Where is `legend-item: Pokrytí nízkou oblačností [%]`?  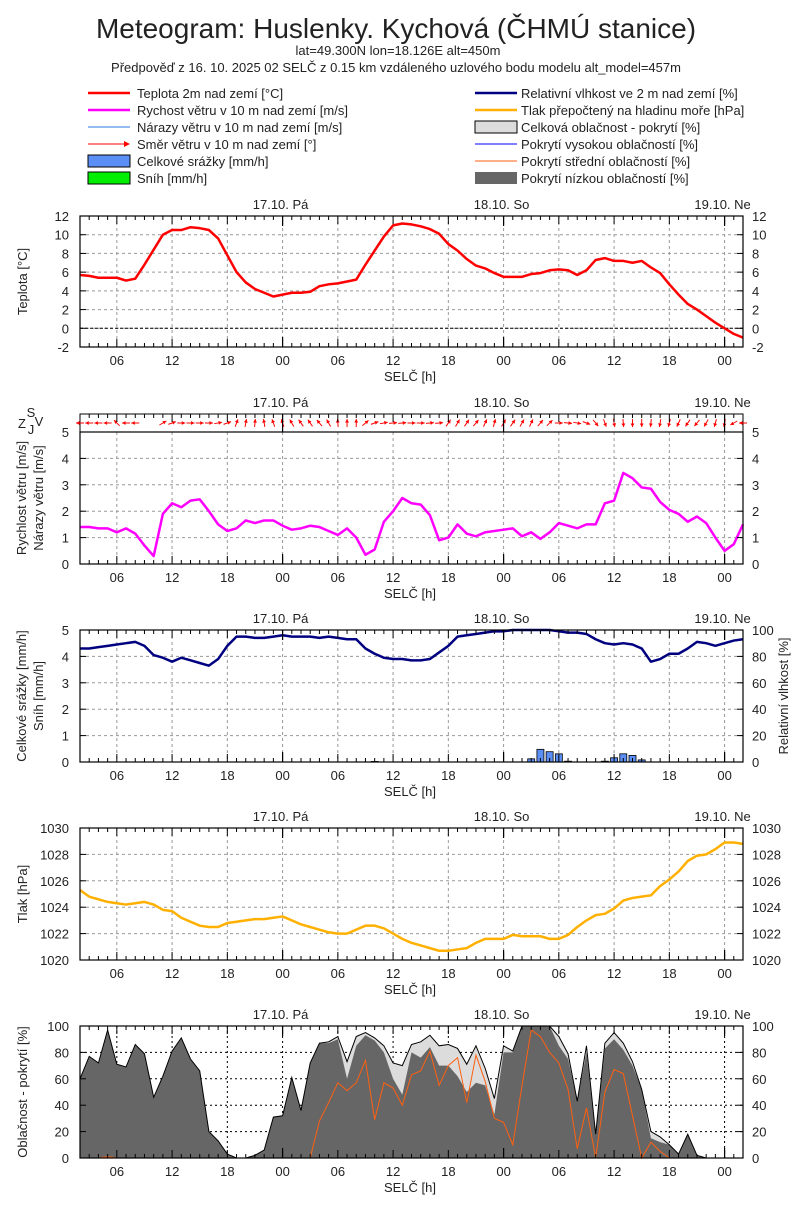
legend-item: Pokrytí nízkou oblačností [%] is located at coordinates (582, 178).